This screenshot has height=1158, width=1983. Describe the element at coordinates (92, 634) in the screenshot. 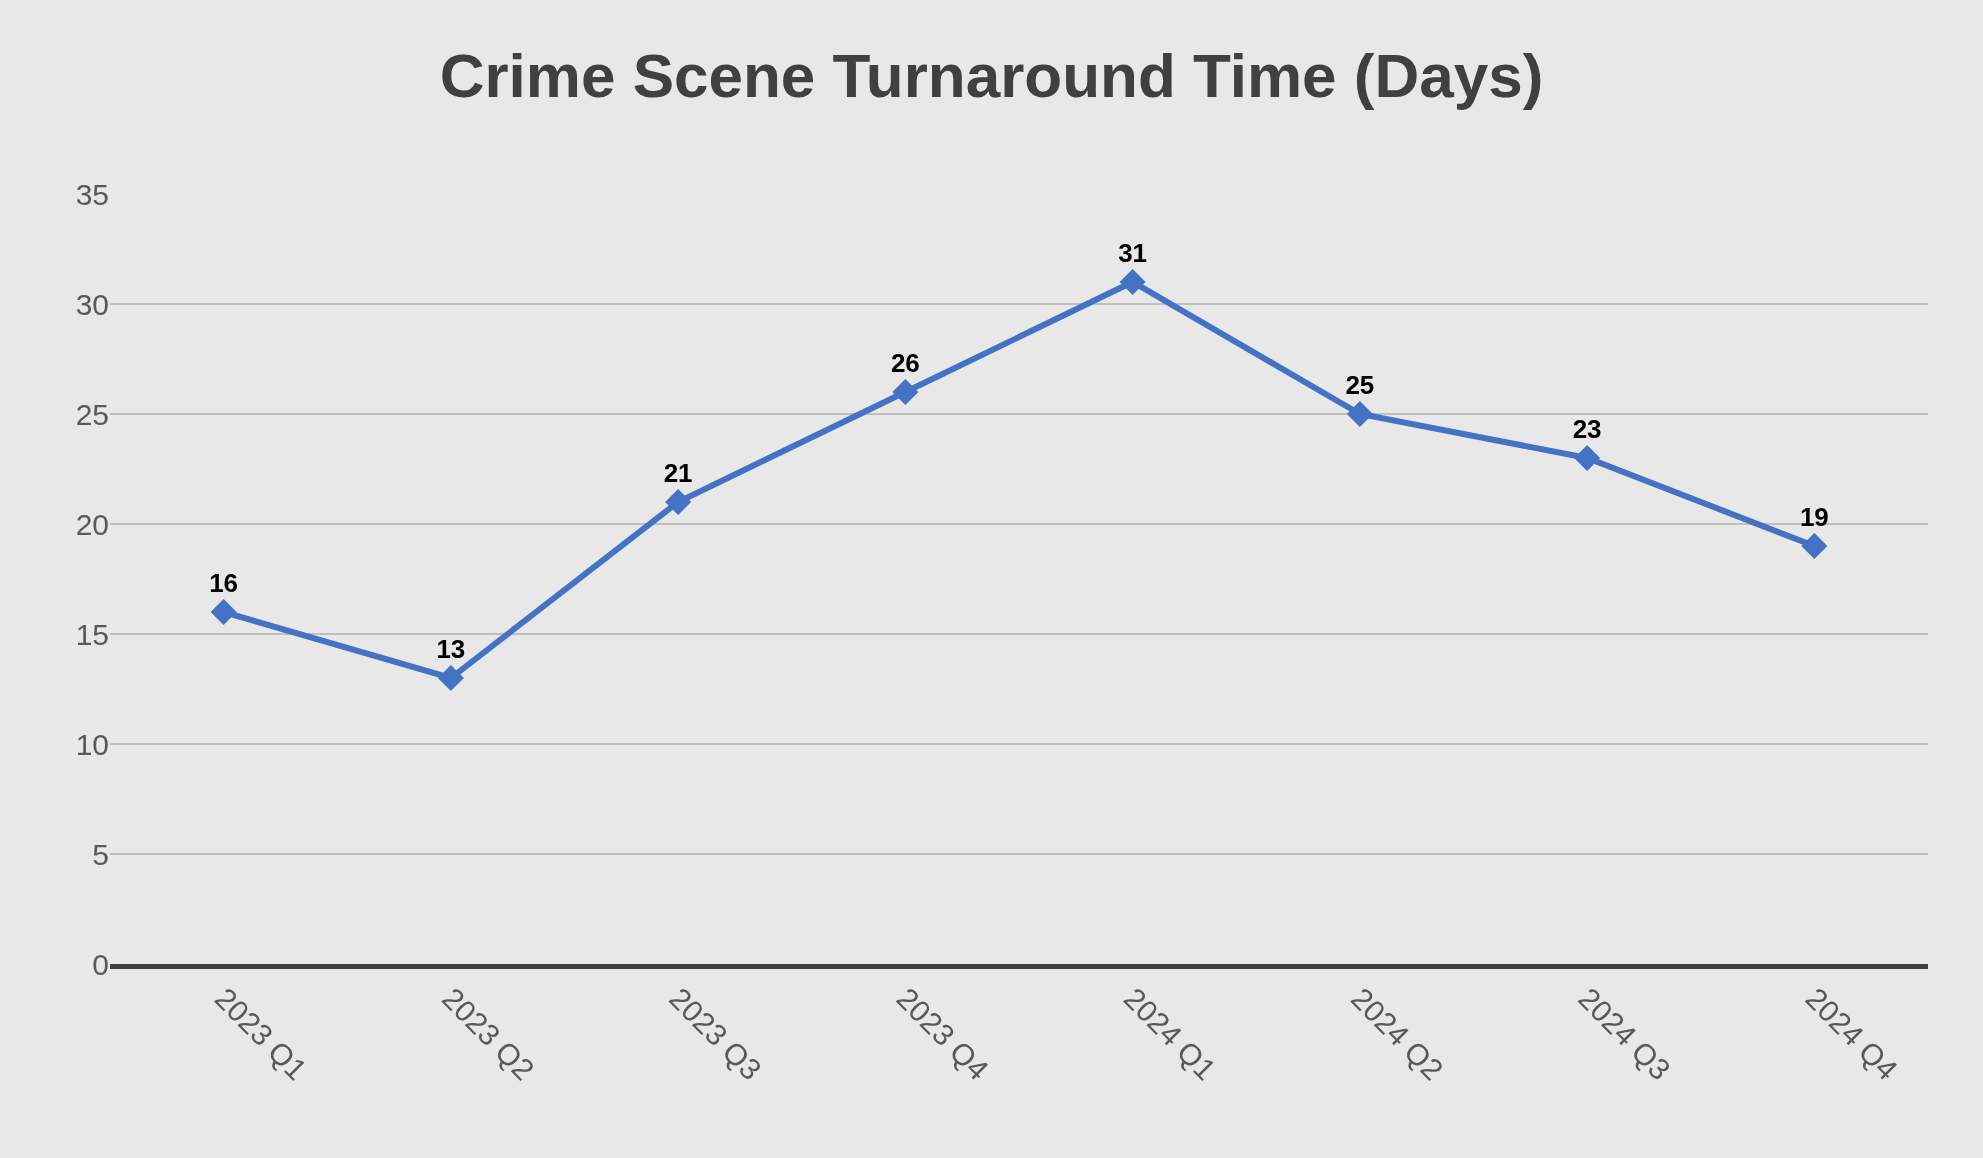

I see `y-tick-label: 15` at that location.